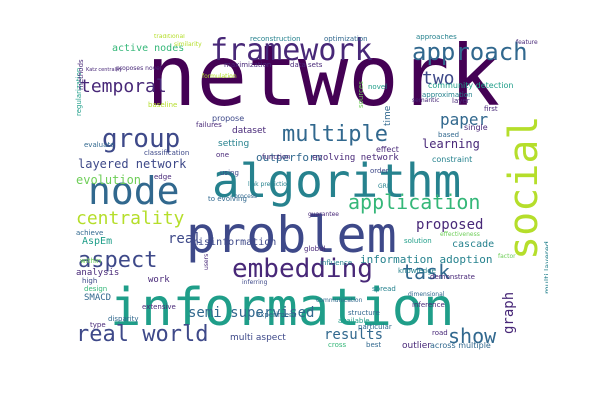 This screenshot has height=400, width=600. Describe the element at coordinates (234, 144) in the screenshot. I see `cloud-word: setting` at that location.